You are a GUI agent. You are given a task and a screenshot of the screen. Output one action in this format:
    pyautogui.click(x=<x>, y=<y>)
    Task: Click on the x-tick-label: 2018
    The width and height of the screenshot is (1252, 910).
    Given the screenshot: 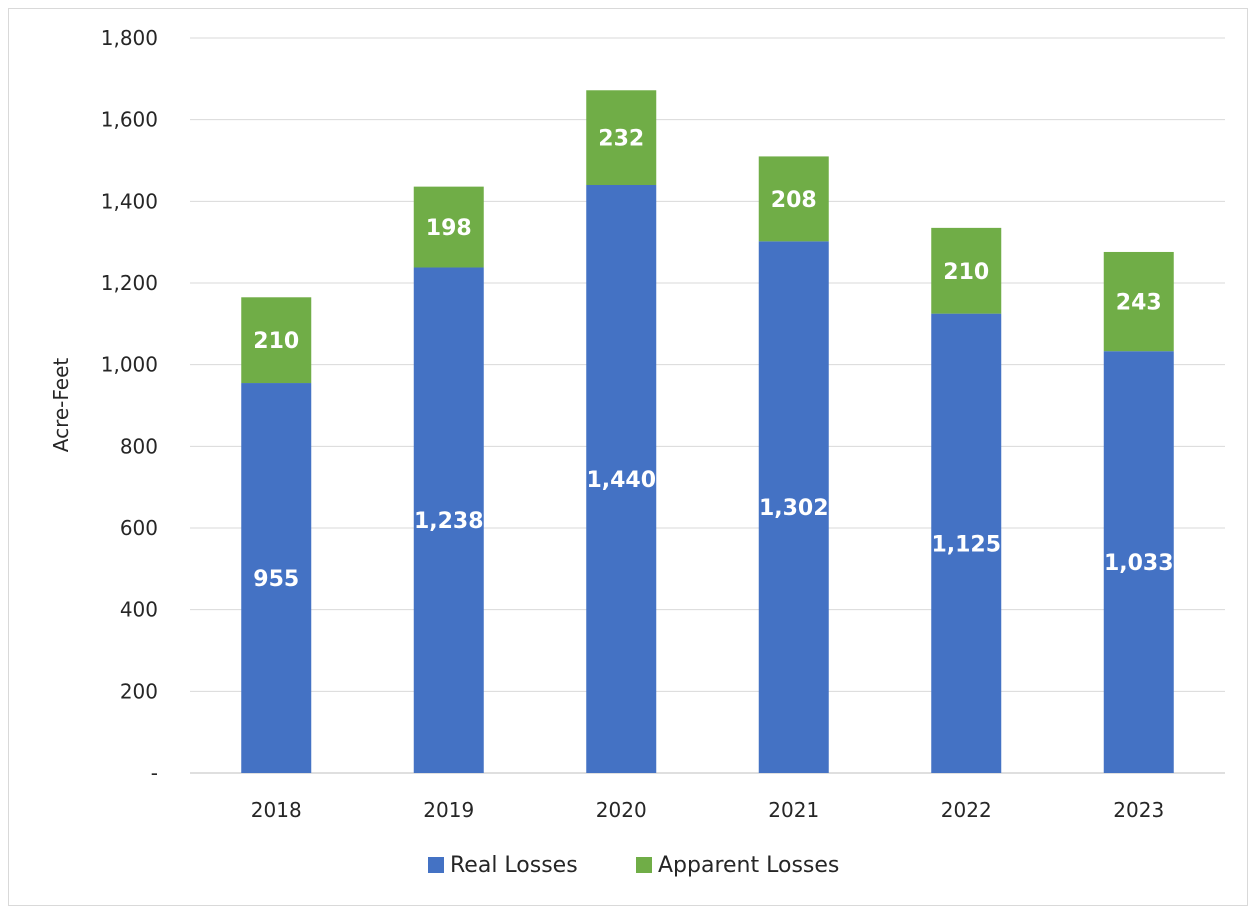 What is the action you would take?
    pyautogui.click(x=276, y=810)
    